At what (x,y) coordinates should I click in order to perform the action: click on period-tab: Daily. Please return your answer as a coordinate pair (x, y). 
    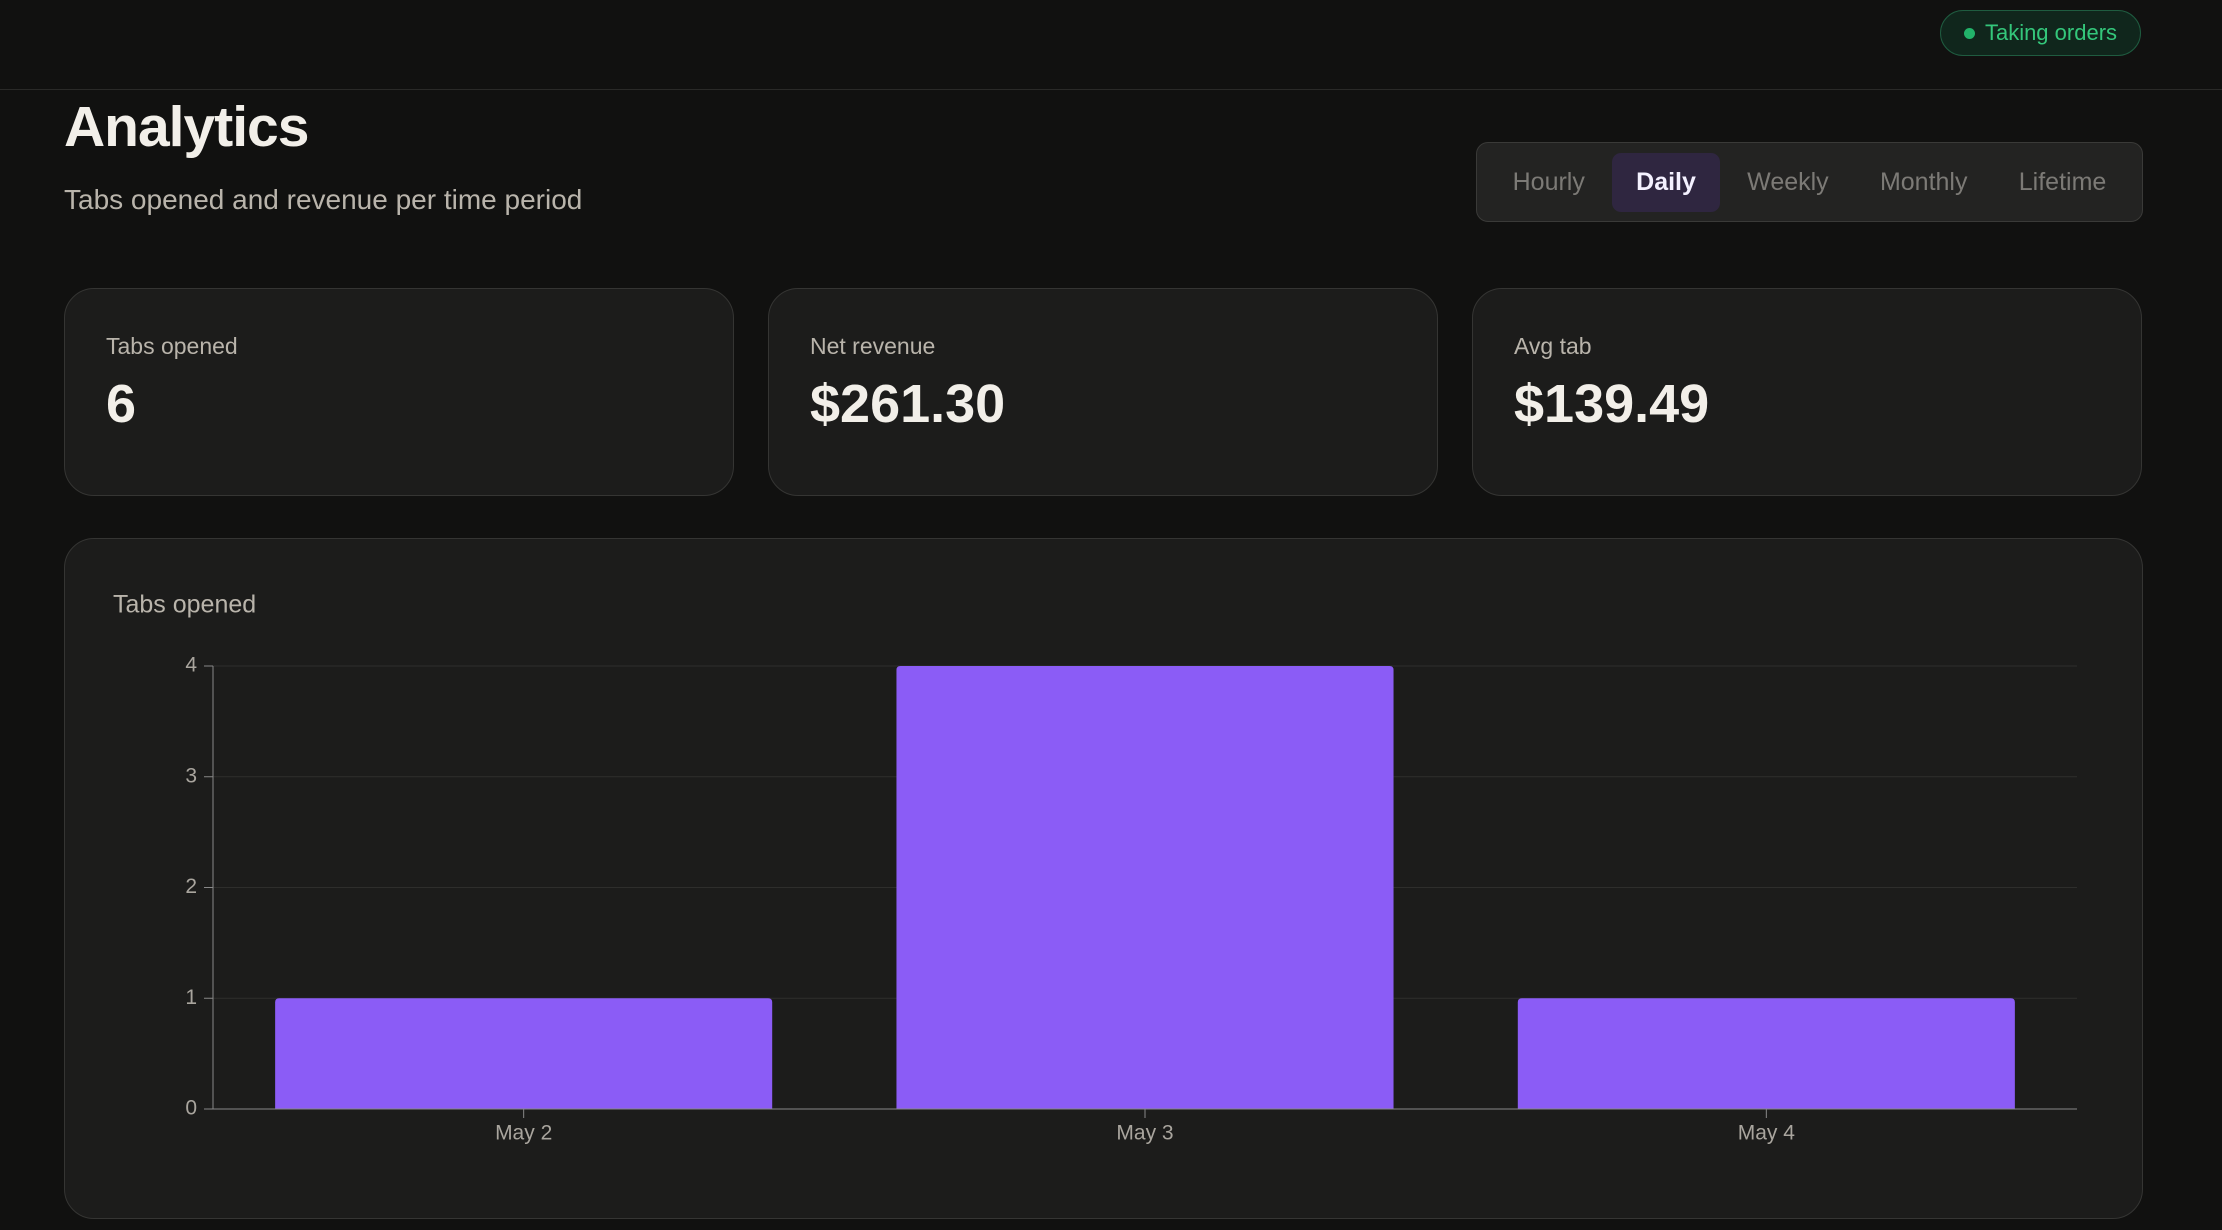
    Looking at the image, I should click on (1666, 182).